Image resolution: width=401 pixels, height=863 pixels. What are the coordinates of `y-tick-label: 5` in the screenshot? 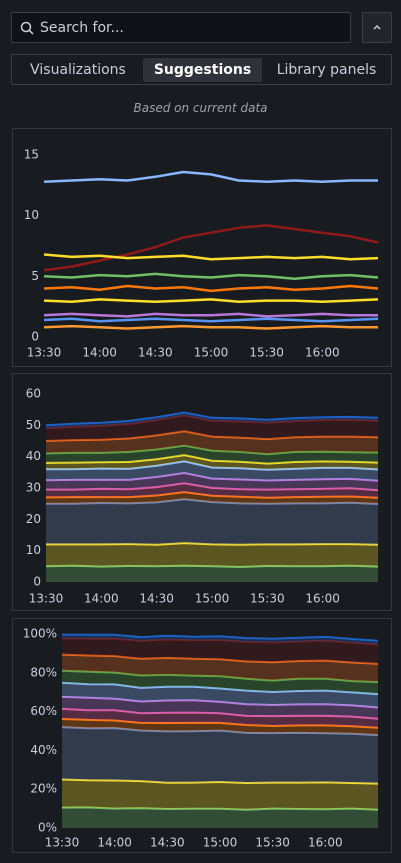 It's located at (35, 276).